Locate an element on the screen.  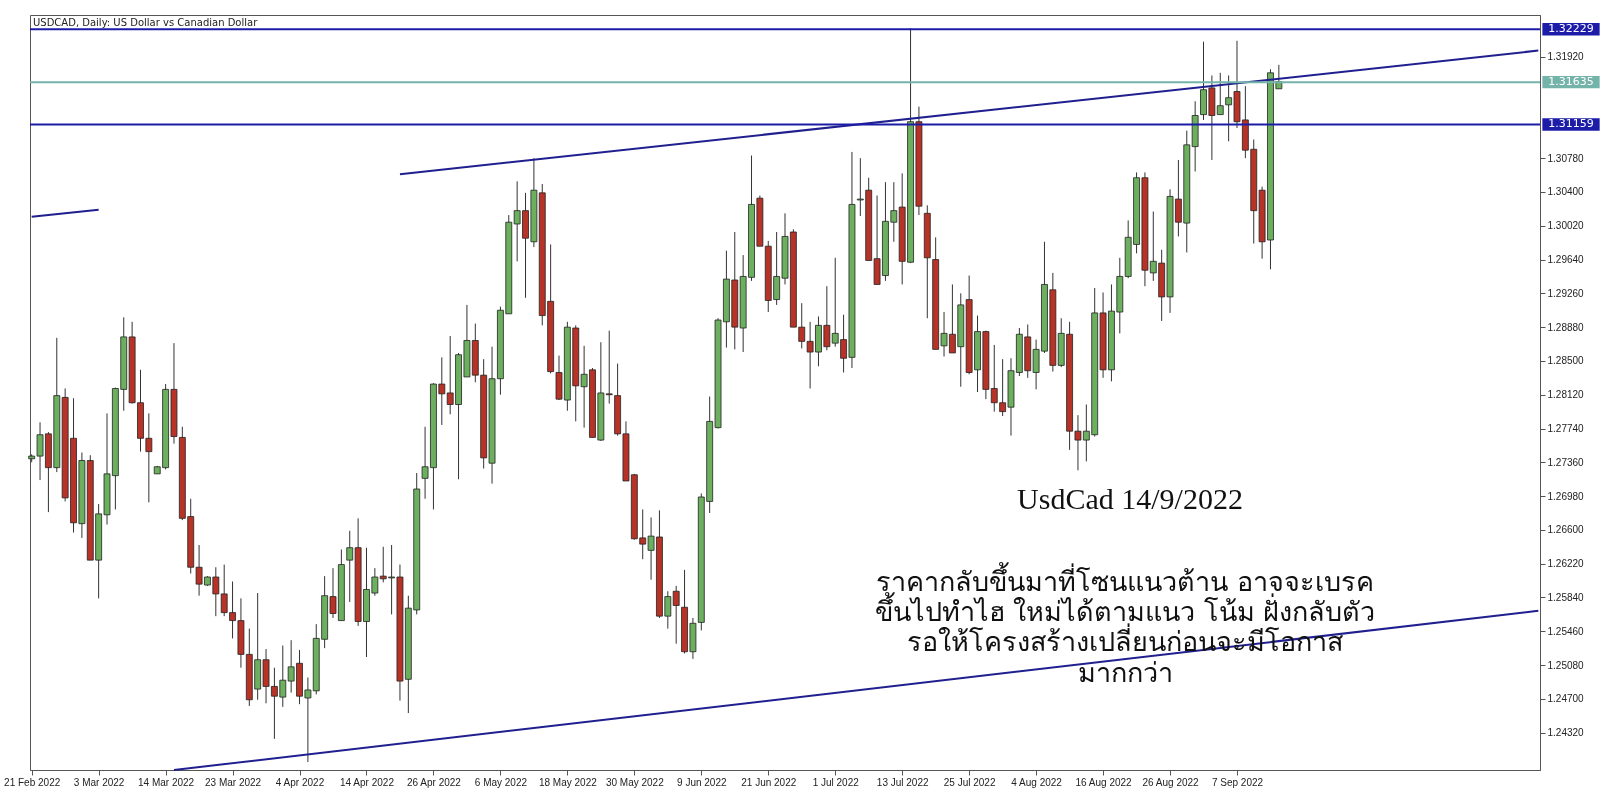
y-tick-label: 1.26600 is located at coordinates (1566, 530).